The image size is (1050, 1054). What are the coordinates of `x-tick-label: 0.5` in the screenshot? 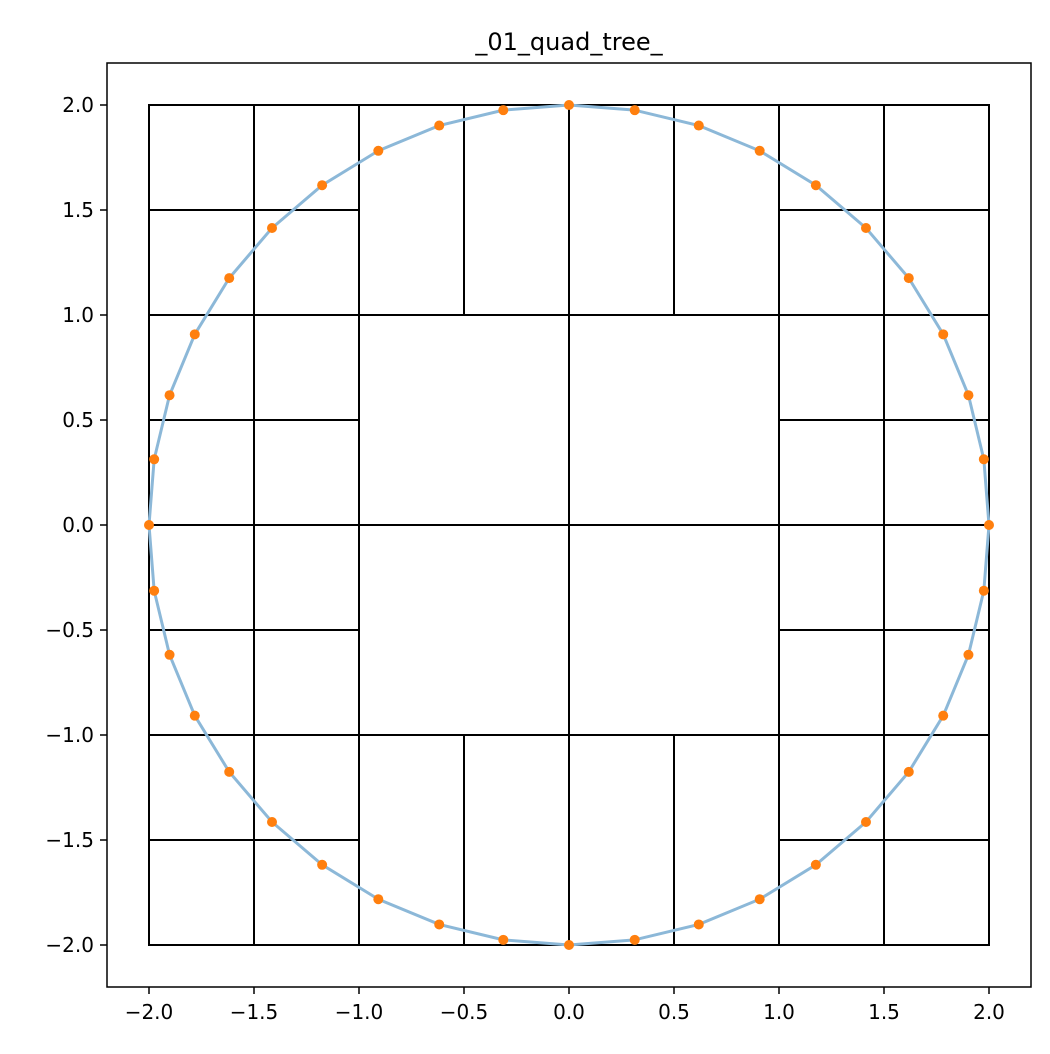 It's located at (674, 1012).